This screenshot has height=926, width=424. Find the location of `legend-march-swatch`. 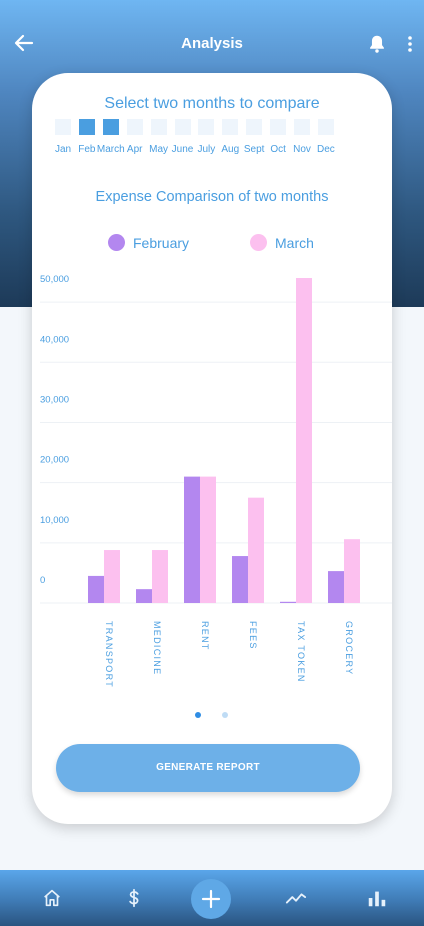

legend-march-swatch is located at coordinates (258, 242).